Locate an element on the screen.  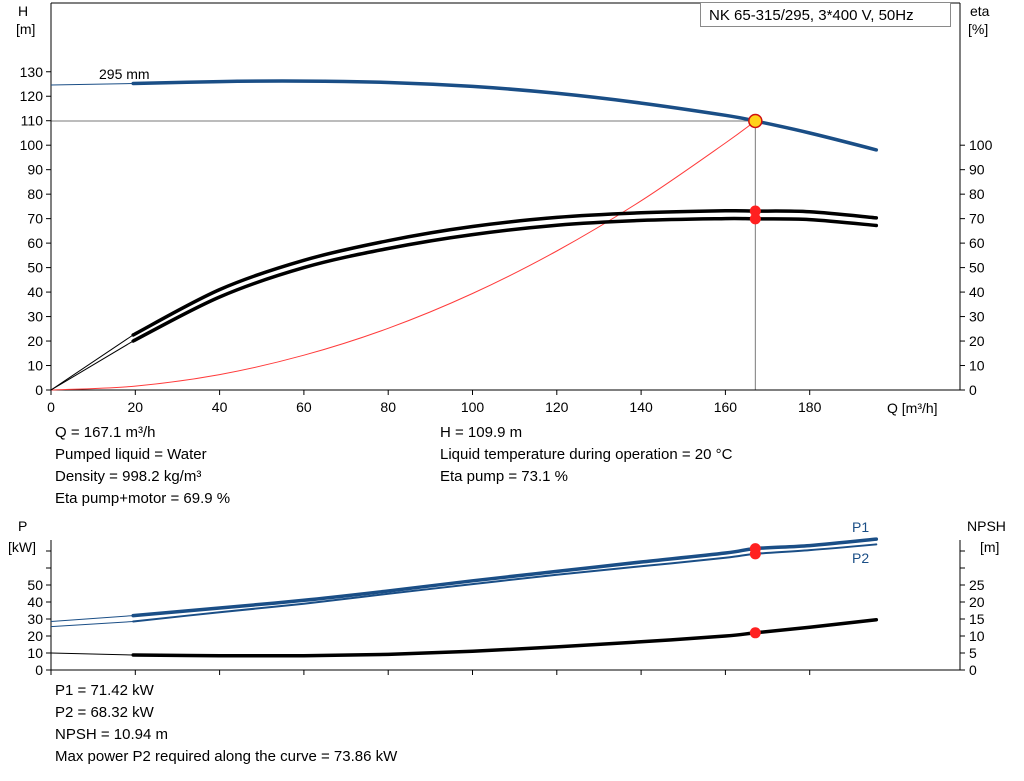
p-tick-label: 40 is located at coordinates (35, 602).